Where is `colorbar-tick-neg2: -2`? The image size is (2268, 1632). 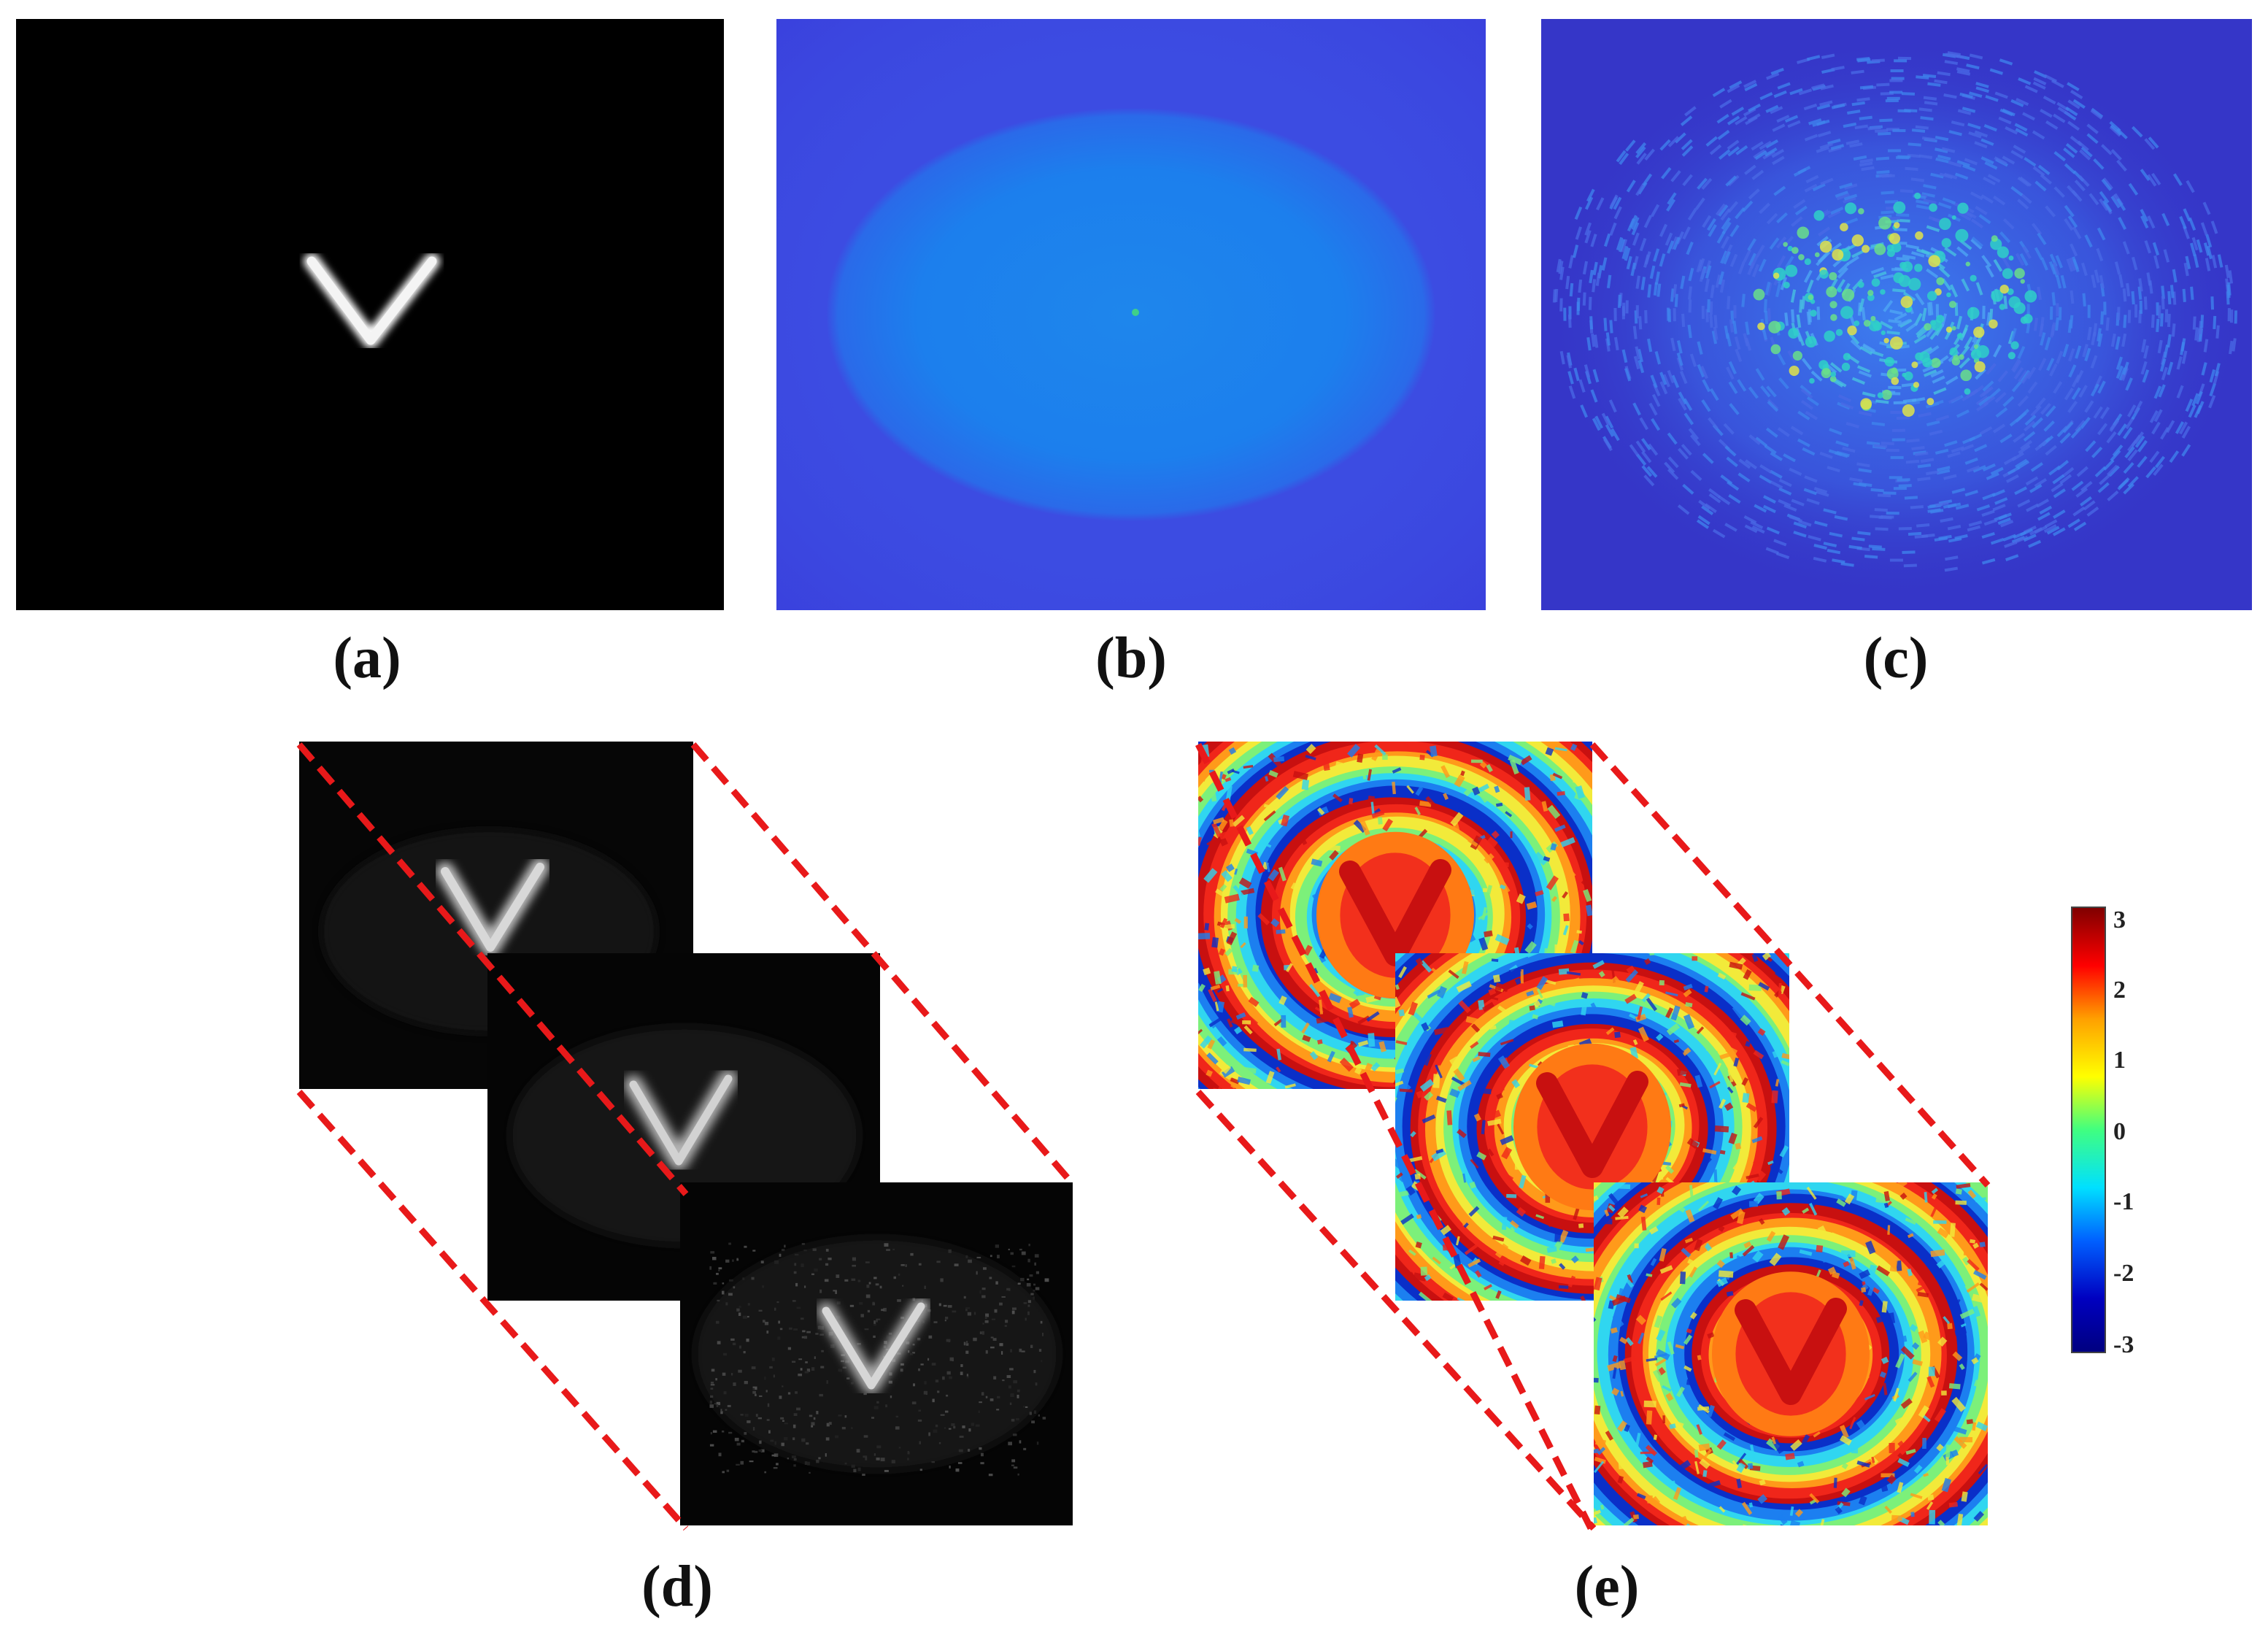
colorbar-tick-neg2: -2 is located at coordinates (2123, 1273).